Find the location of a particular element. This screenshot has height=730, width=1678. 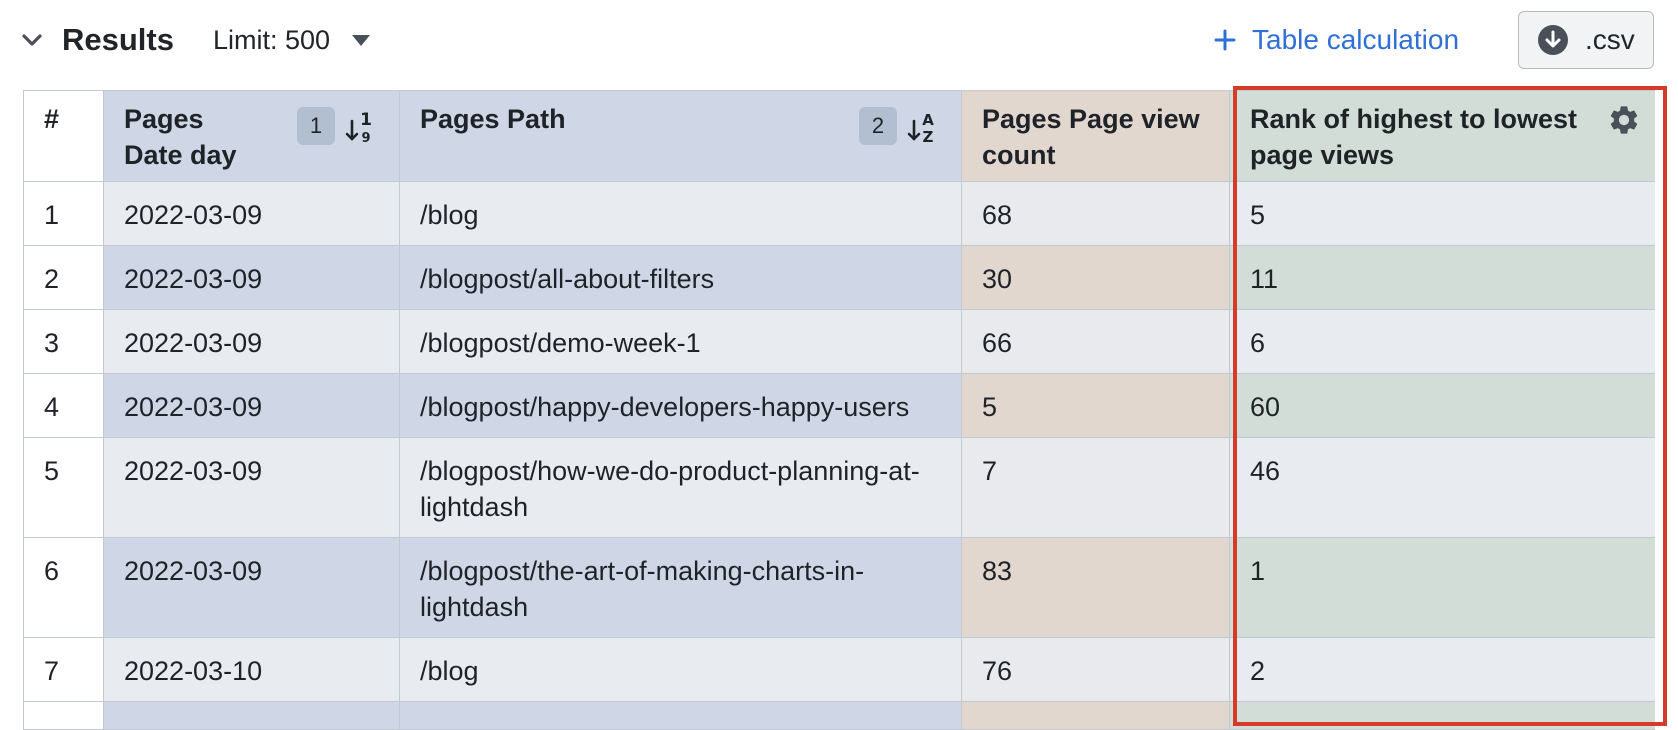

cell-page-view-count: 83 is located at coordinates (1095, 587).